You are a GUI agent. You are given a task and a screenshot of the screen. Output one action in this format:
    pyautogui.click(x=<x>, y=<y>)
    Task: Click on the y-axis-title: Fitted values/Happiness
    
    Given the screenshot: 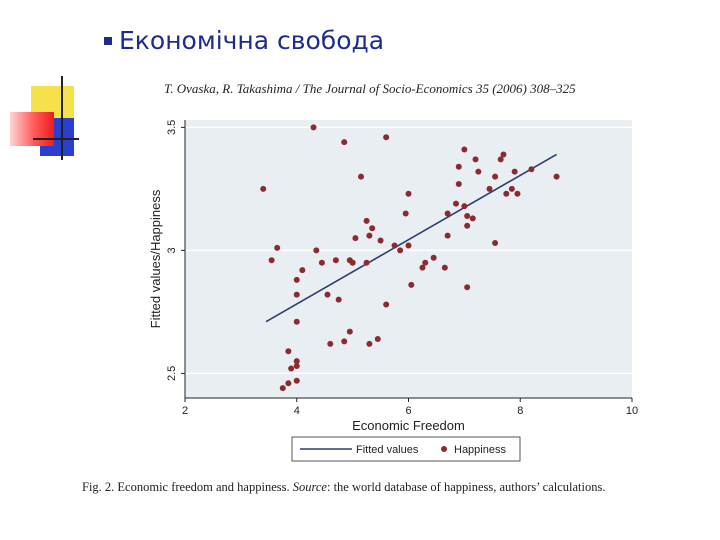 What is the action you would take?
    pyautogui.click(x=155, y=258)
    